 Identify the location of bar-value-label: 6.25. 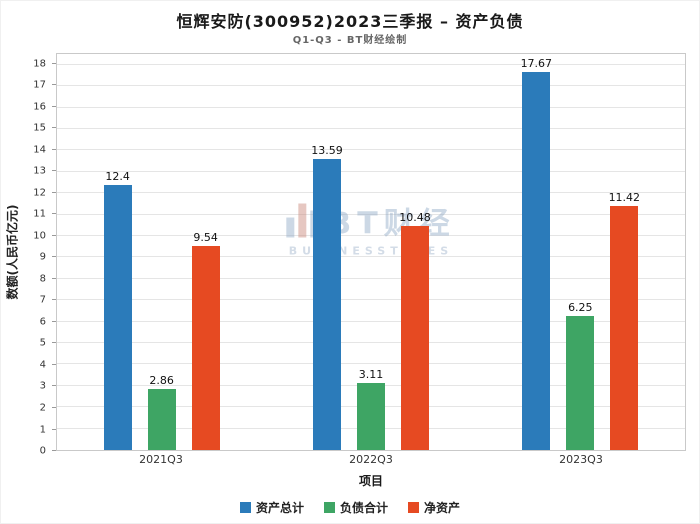
(580, 308).